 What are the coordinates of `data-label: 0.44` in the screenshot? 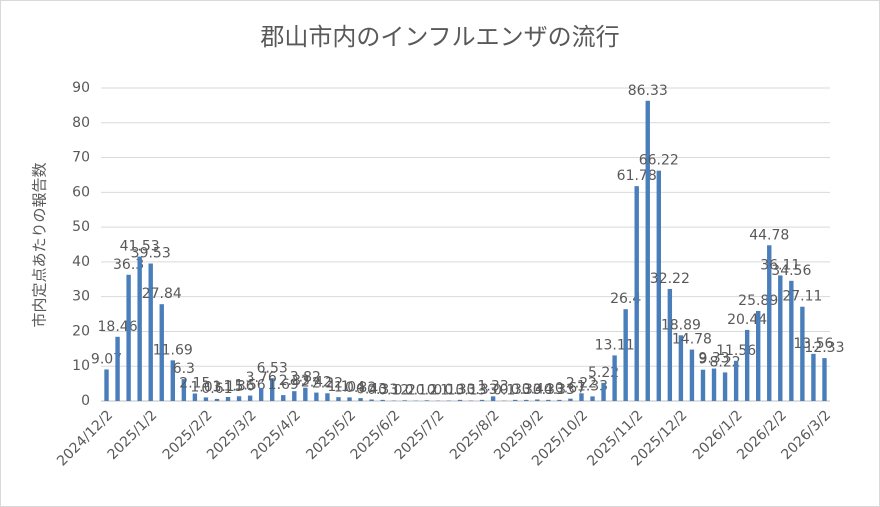 It's located at (537, 389).